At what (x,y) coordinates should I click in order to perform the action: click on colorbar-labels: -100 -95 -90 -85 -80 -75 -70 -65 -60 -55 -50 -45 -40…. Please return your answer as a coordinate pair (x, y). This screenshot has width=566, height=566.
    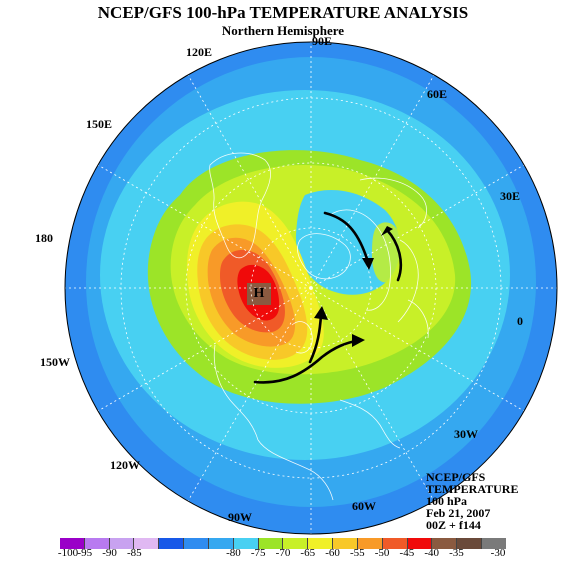
    Looking at the image, I should click on (283, 554).